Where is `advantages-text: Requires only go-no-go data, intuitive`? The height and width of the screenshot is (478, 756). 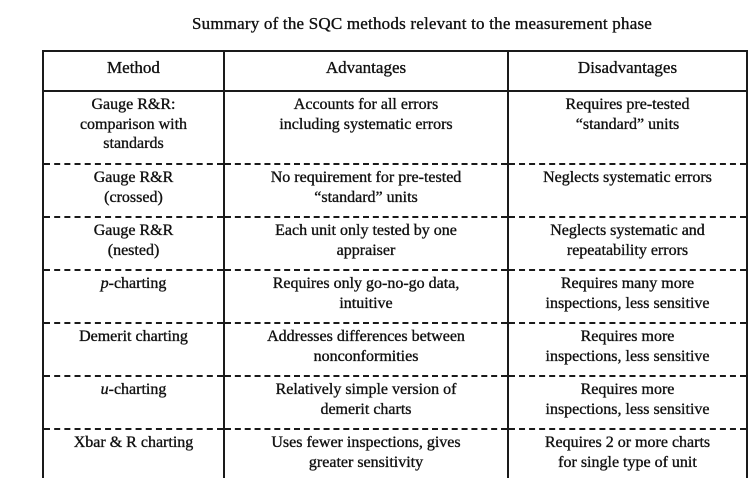
advantages-text: Requires only go-no-go data, intuitive is located at coordinates (366, 293).